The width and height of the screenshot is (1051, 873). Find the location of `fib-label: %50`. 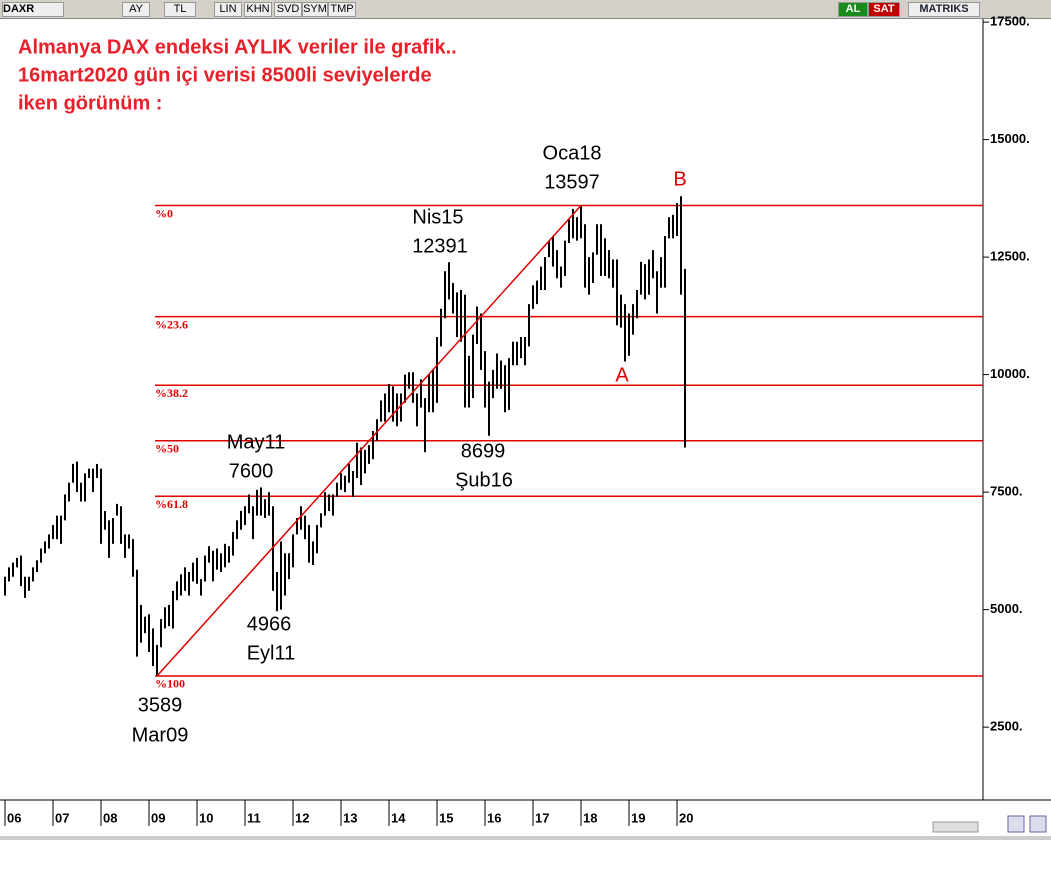

fib-label: %50 is located at coordinates (167, 449).